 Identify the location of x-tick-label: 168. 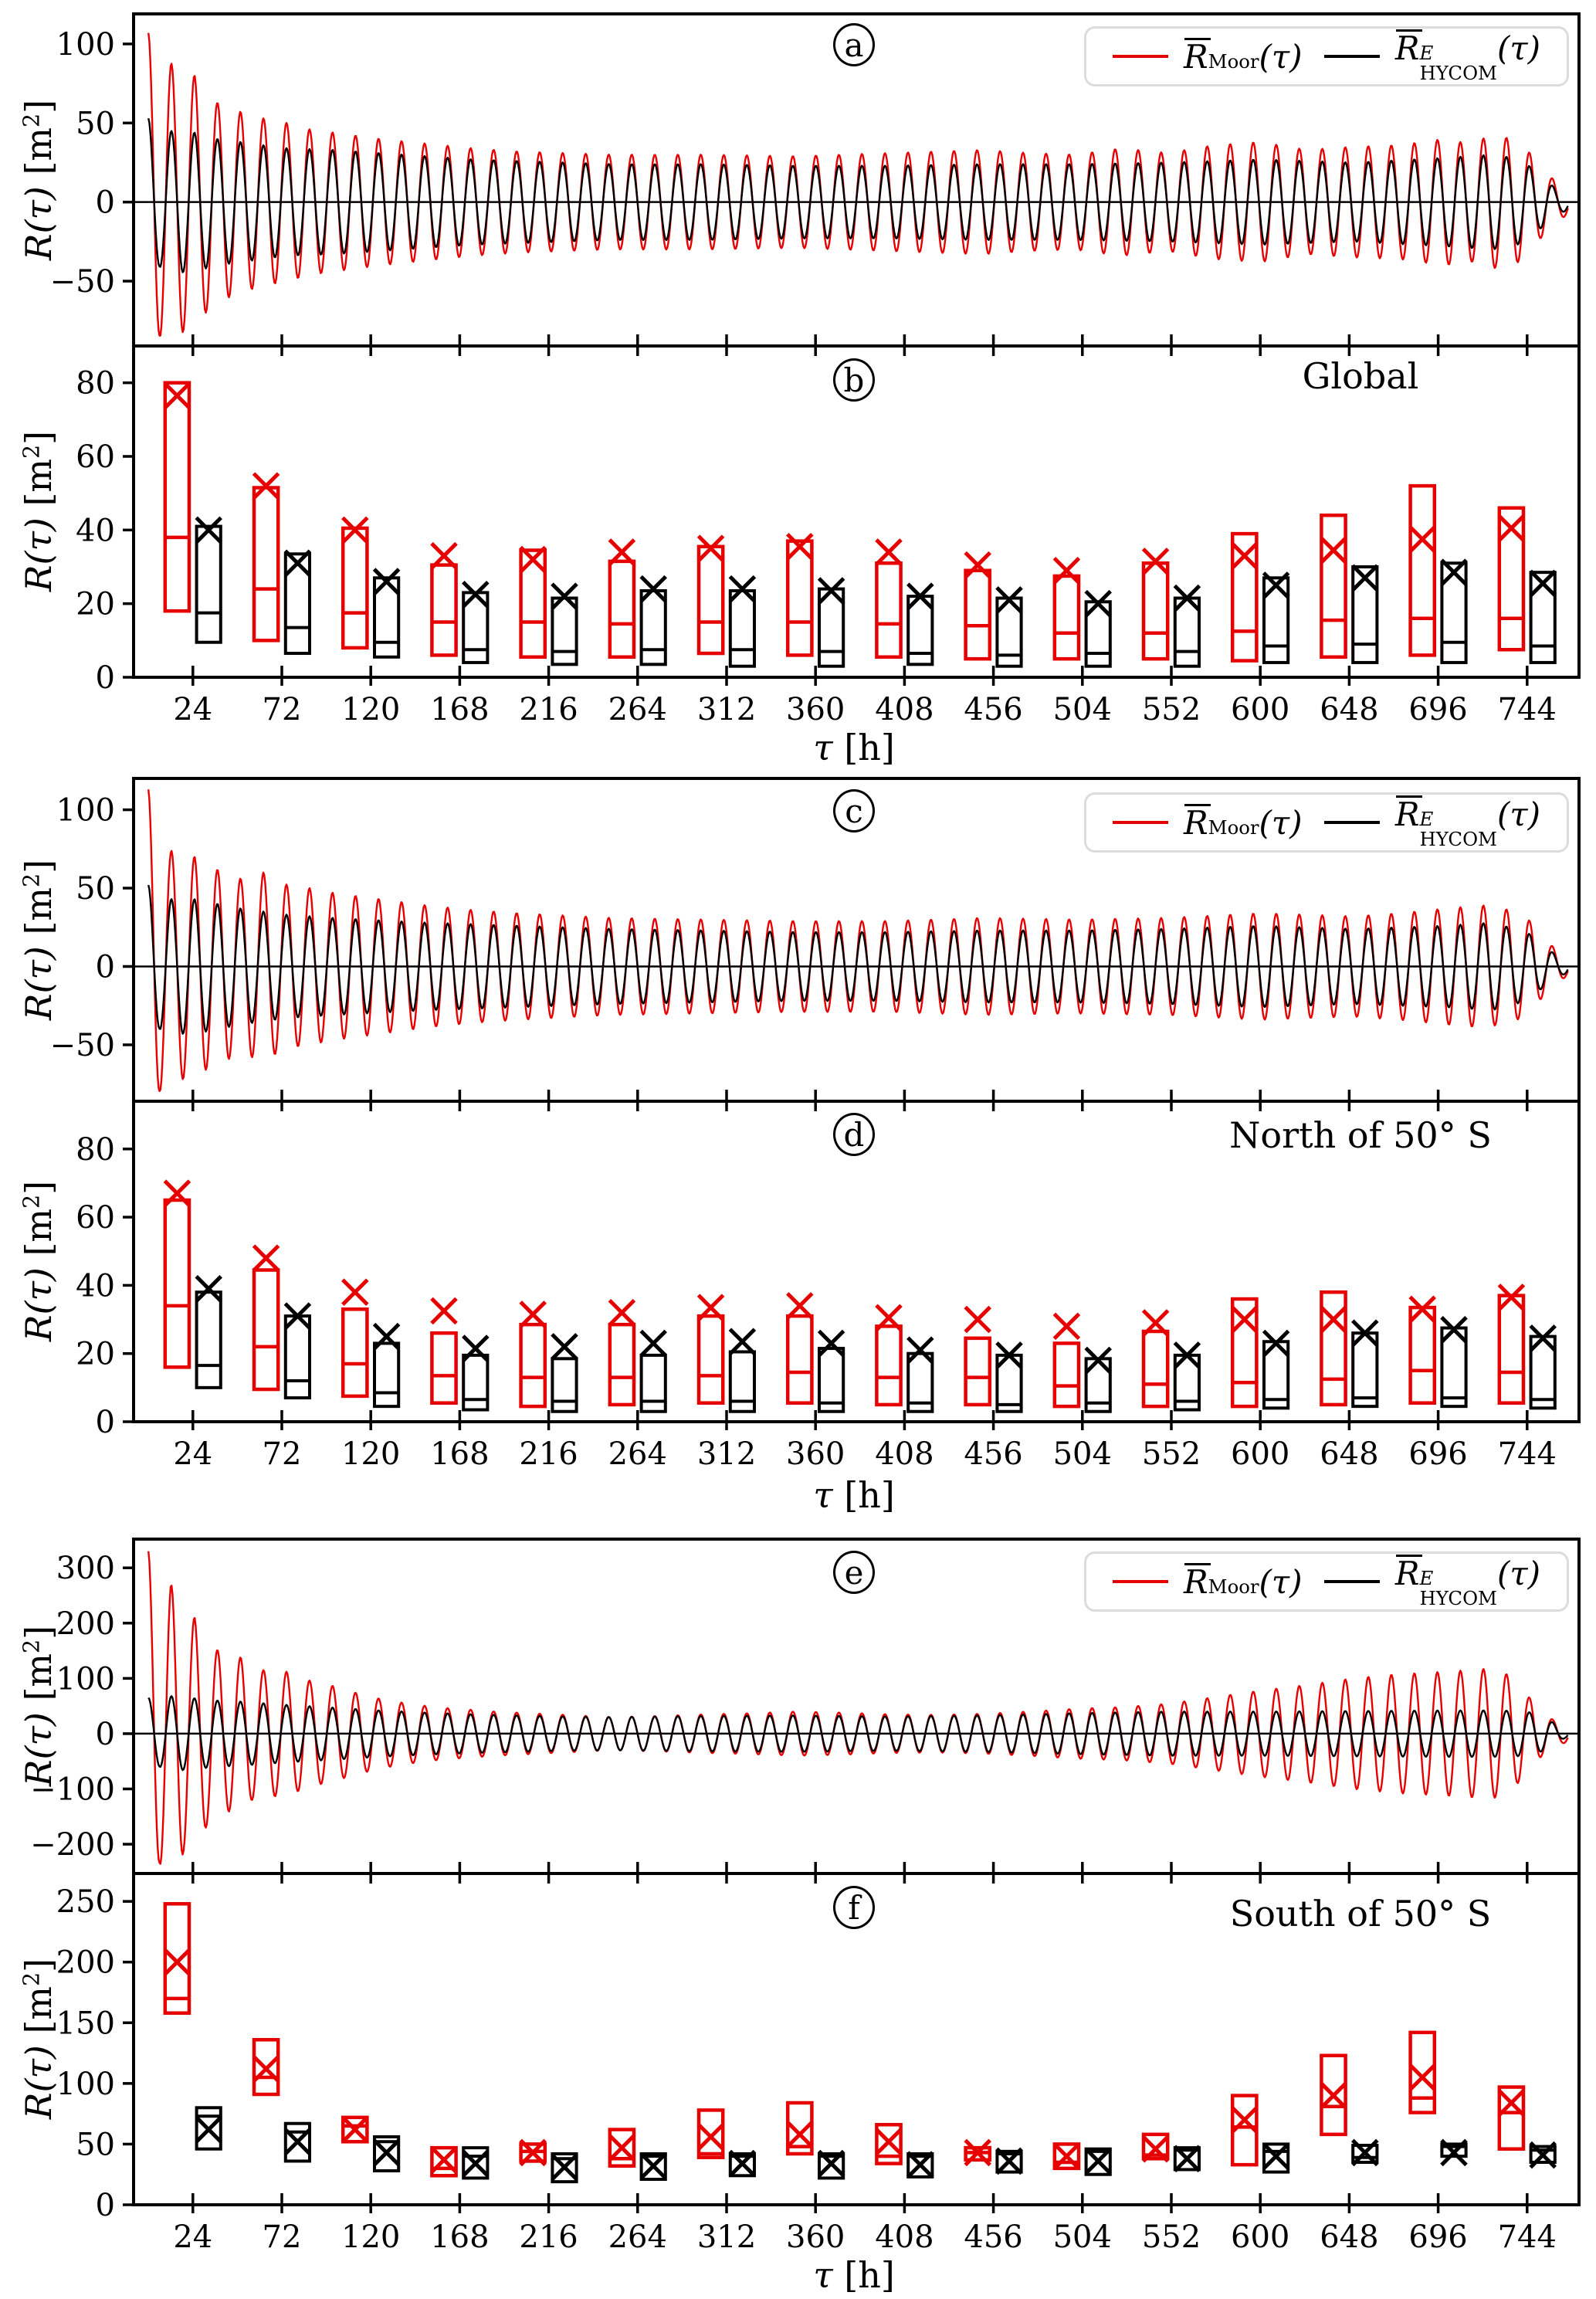
(460, 709).